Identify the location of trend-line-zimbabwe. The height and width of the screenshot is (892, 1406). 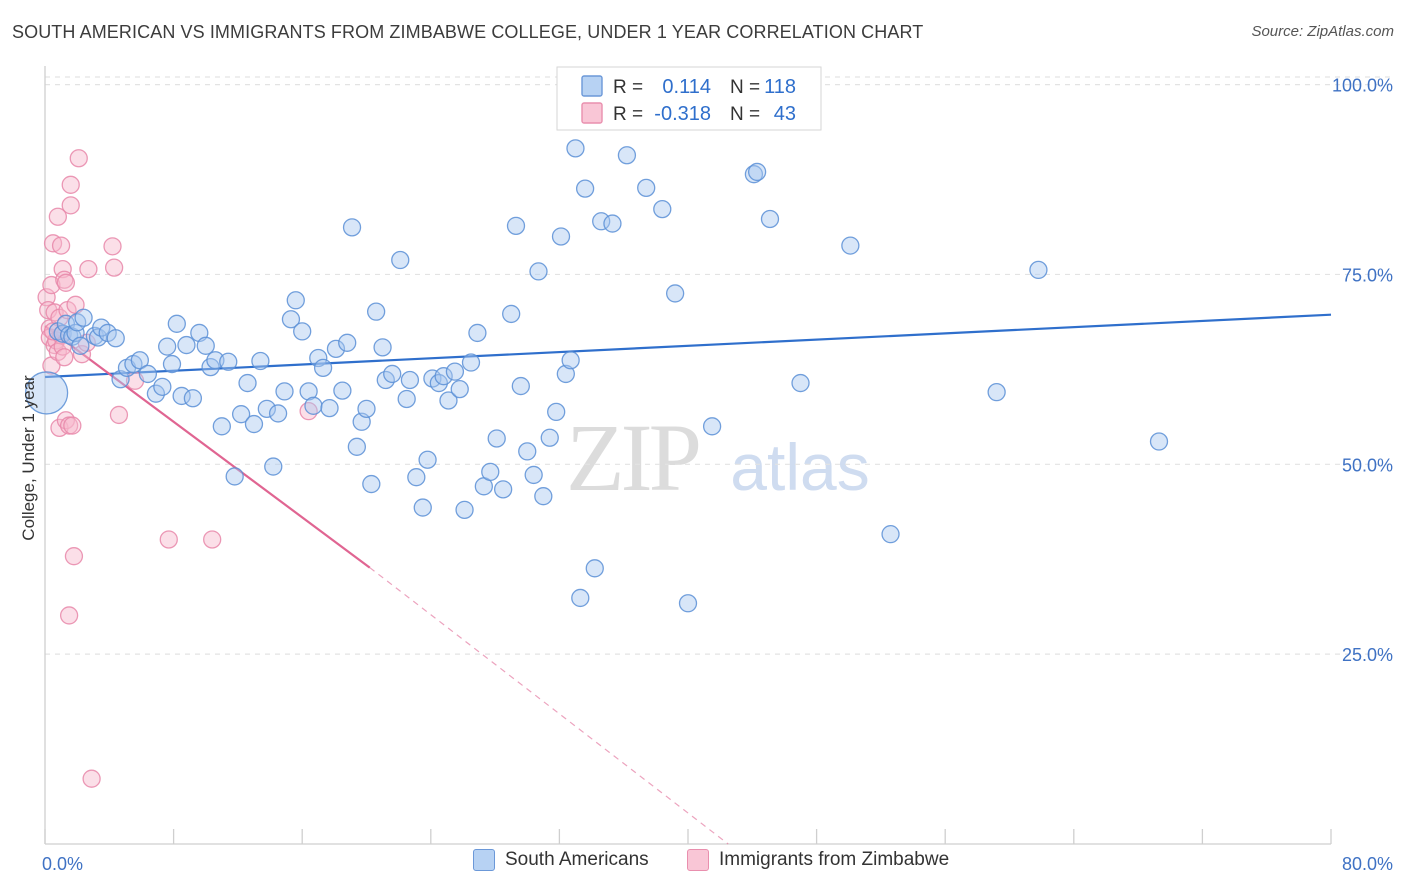
(207, 447).